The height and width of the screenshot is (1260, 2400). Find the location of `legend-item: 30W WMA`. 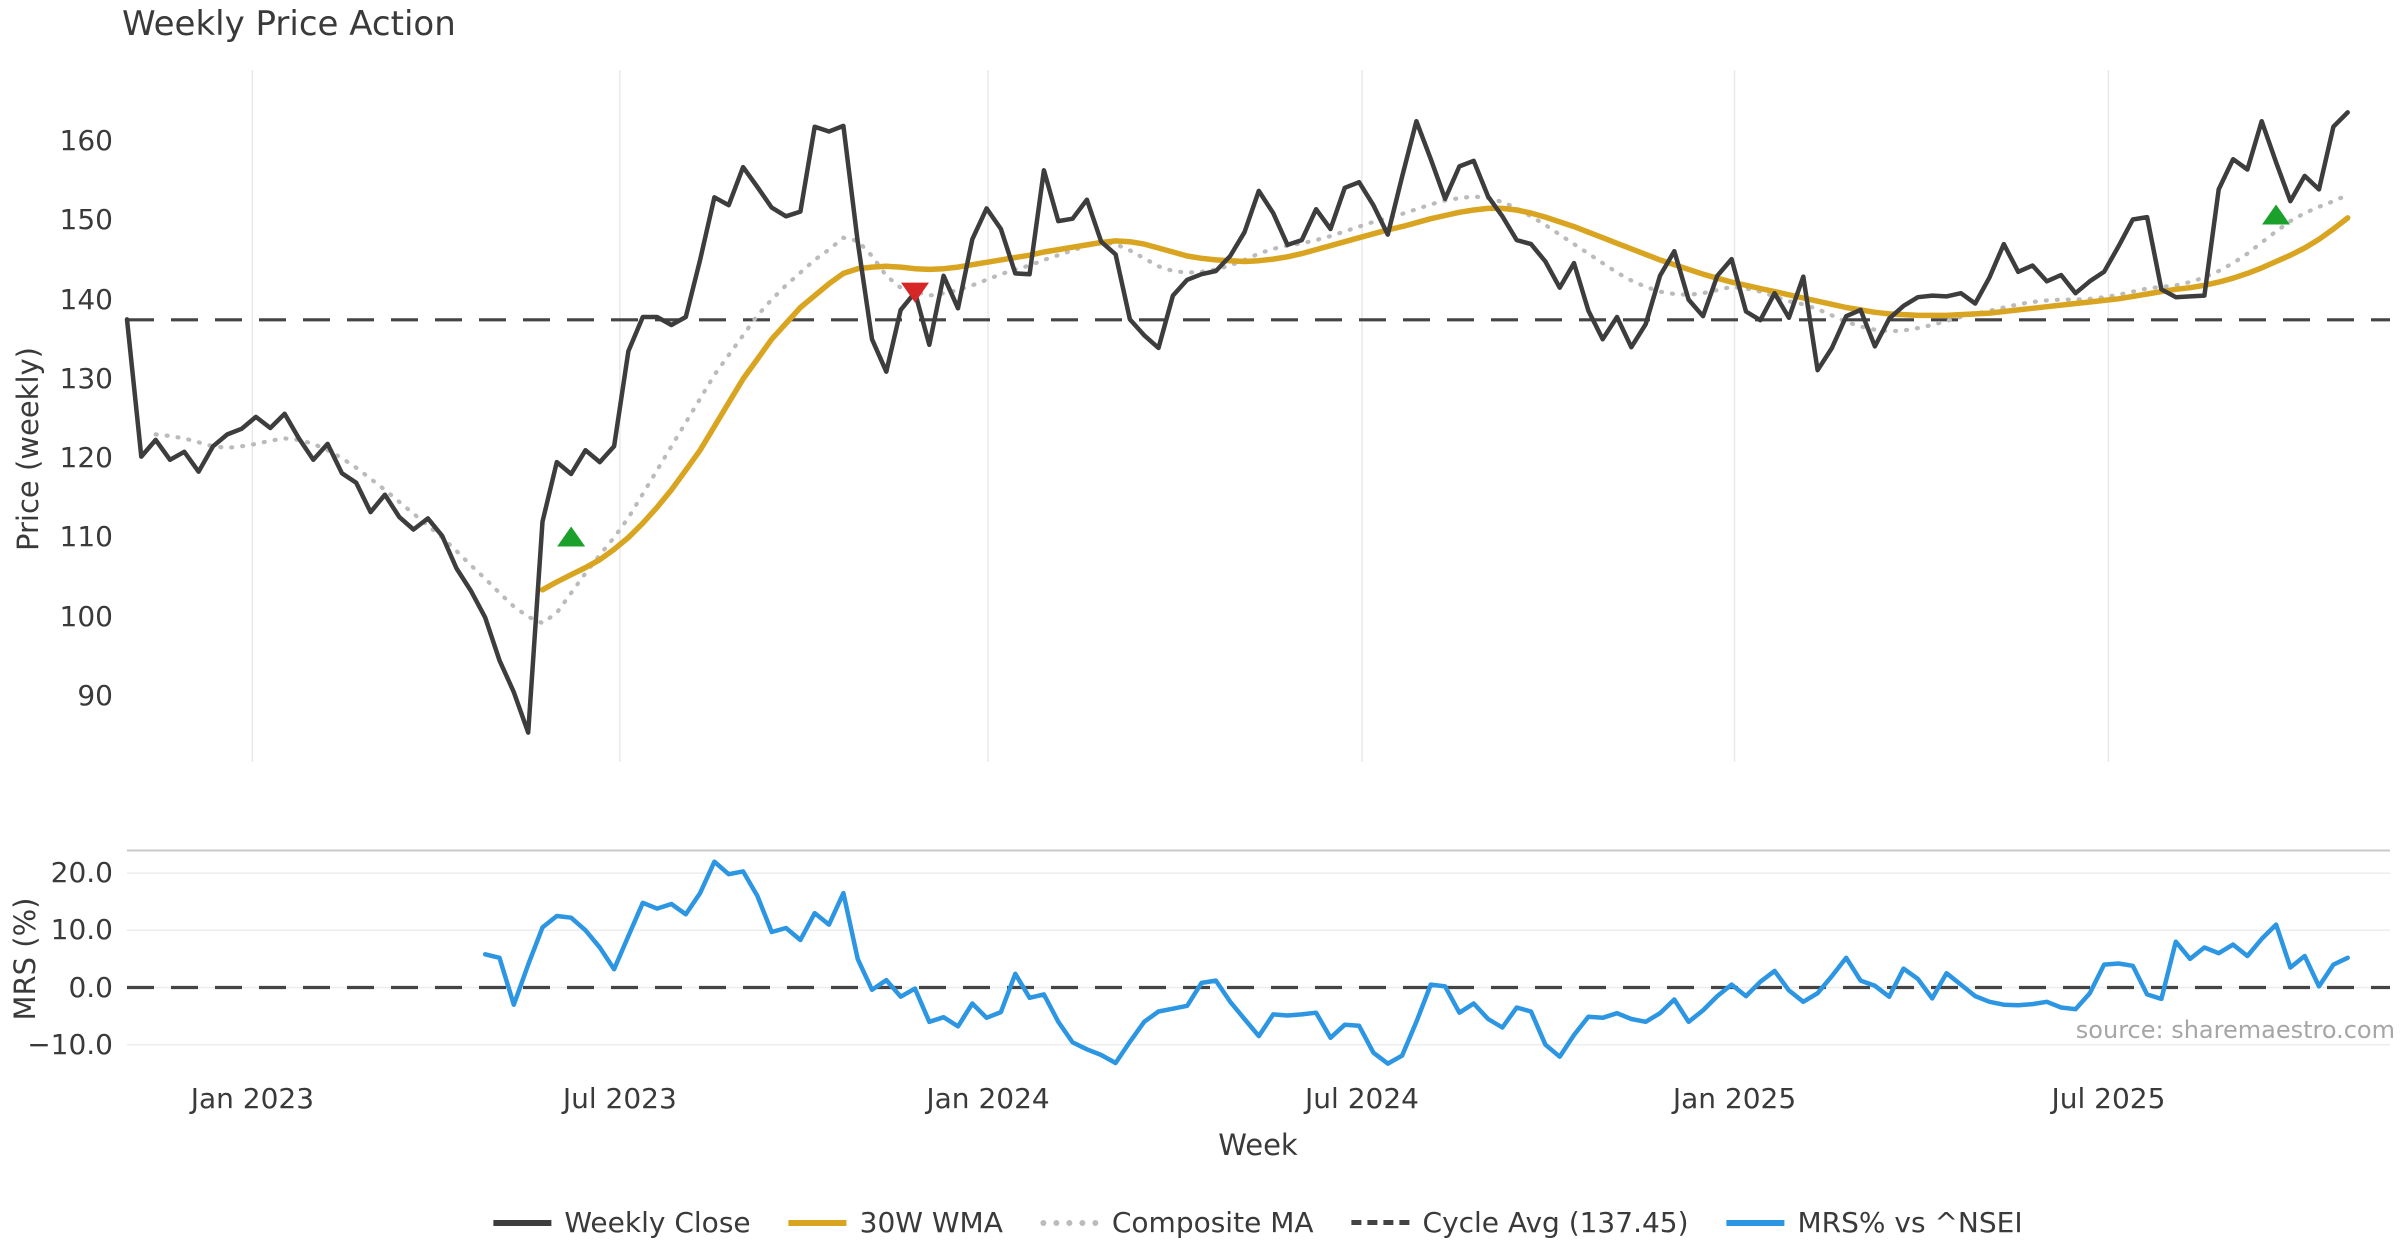

legend-item: 30W WMA is located at coordinates (895, 1222).